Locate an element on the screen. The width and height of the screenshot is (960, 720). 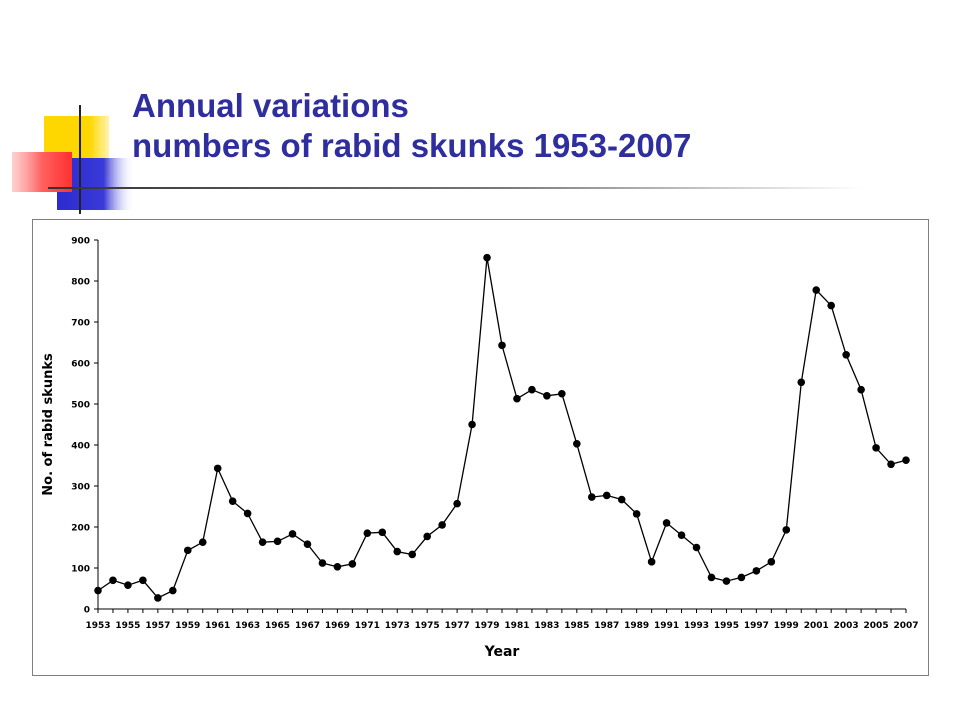
data-point-2005 is located at coordinates (876, 448).